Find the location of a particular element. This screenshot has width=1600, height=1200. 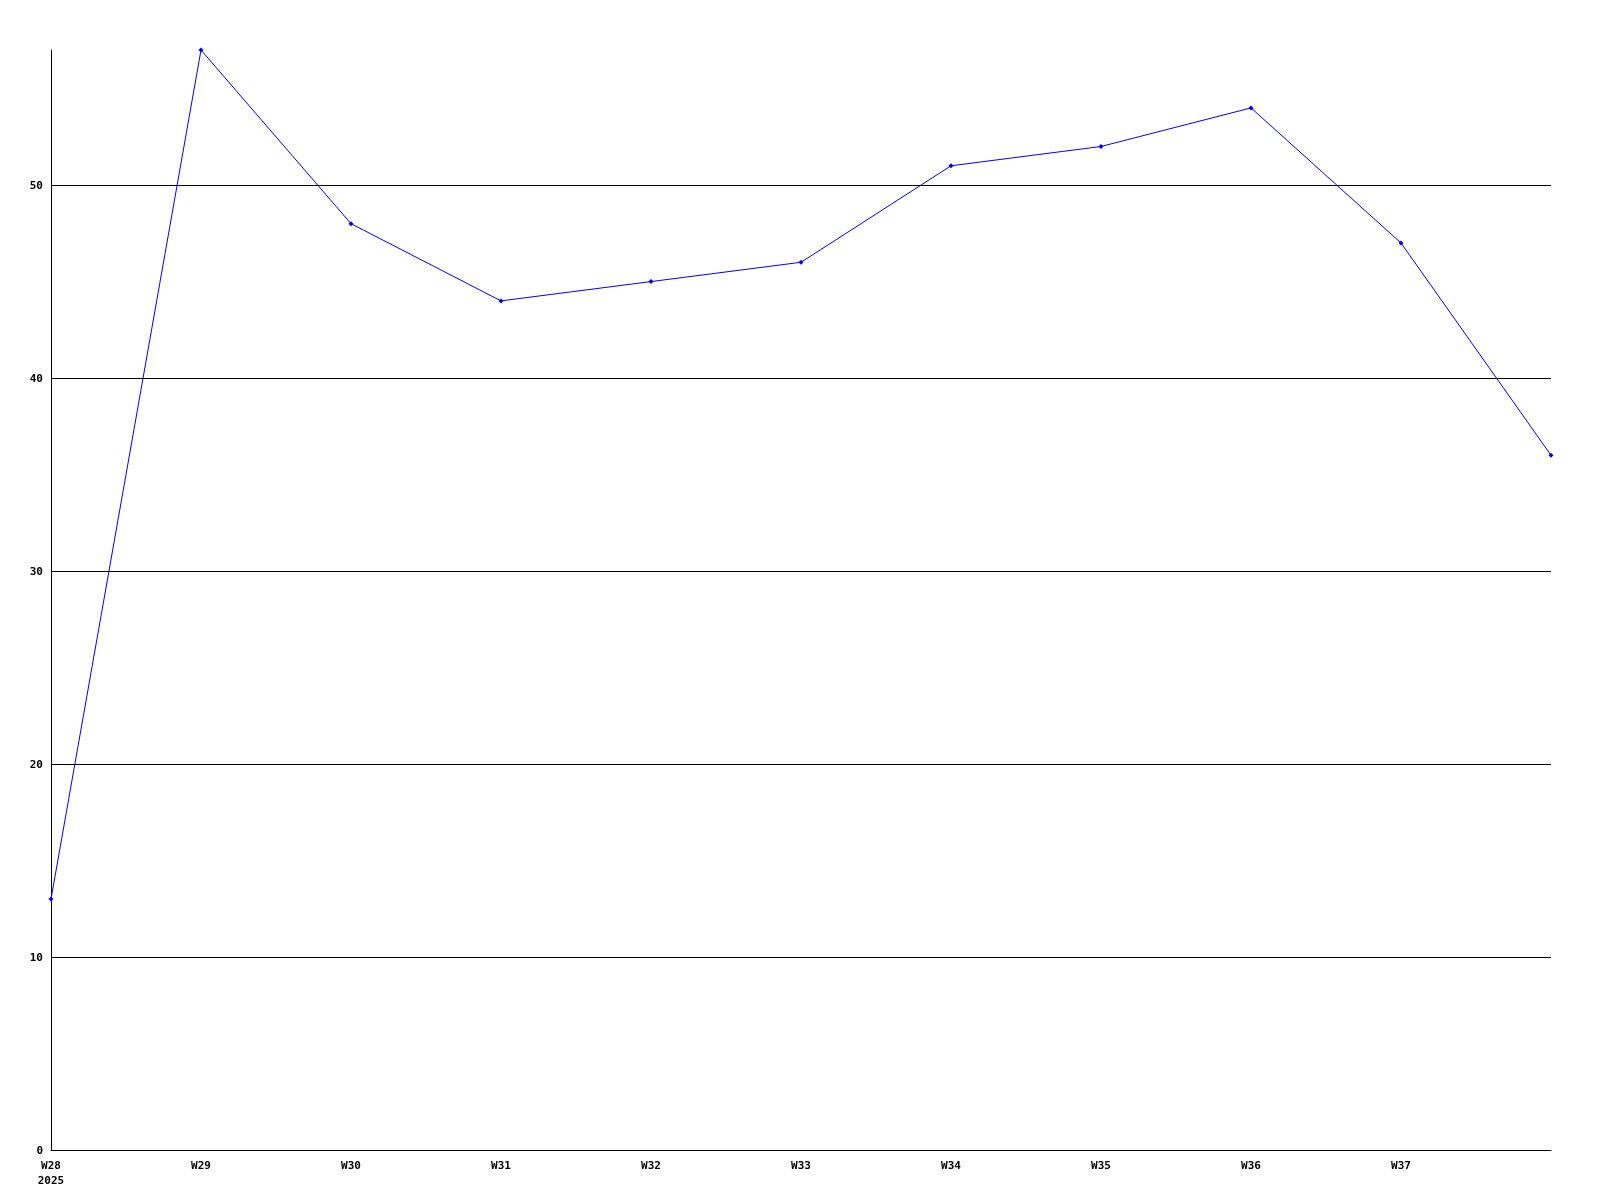

x-tick-label: W30 is located at coordinates (351, 1165).